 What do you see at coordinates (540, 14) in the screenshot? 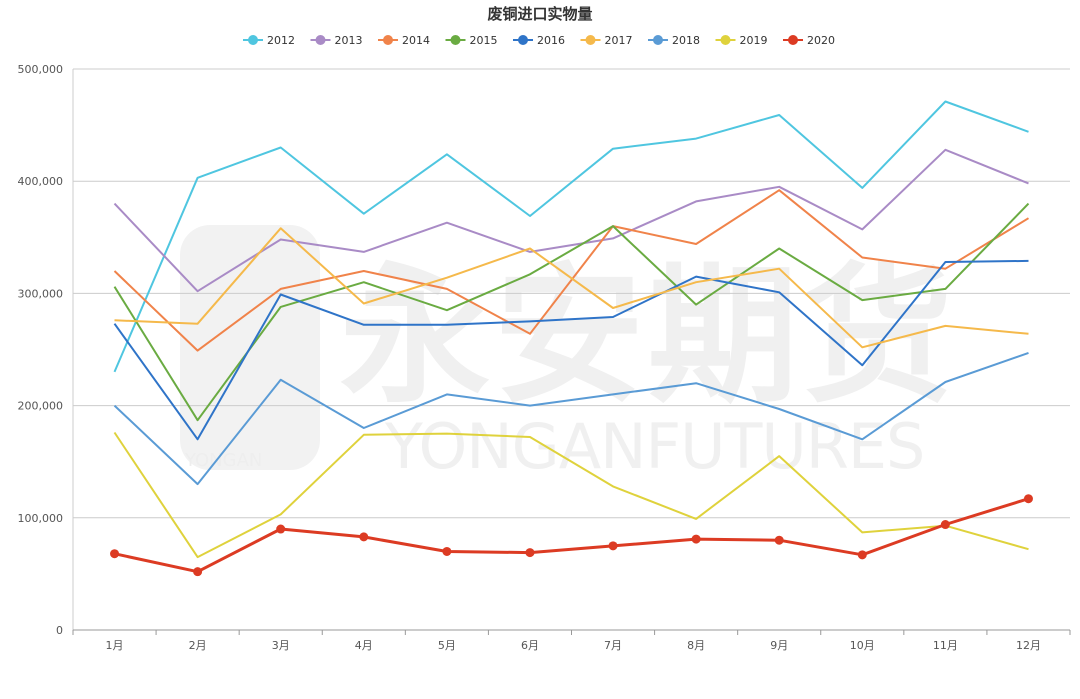
I see `chart-title: 废铜进口实物量` at bounding box center [540, 14].